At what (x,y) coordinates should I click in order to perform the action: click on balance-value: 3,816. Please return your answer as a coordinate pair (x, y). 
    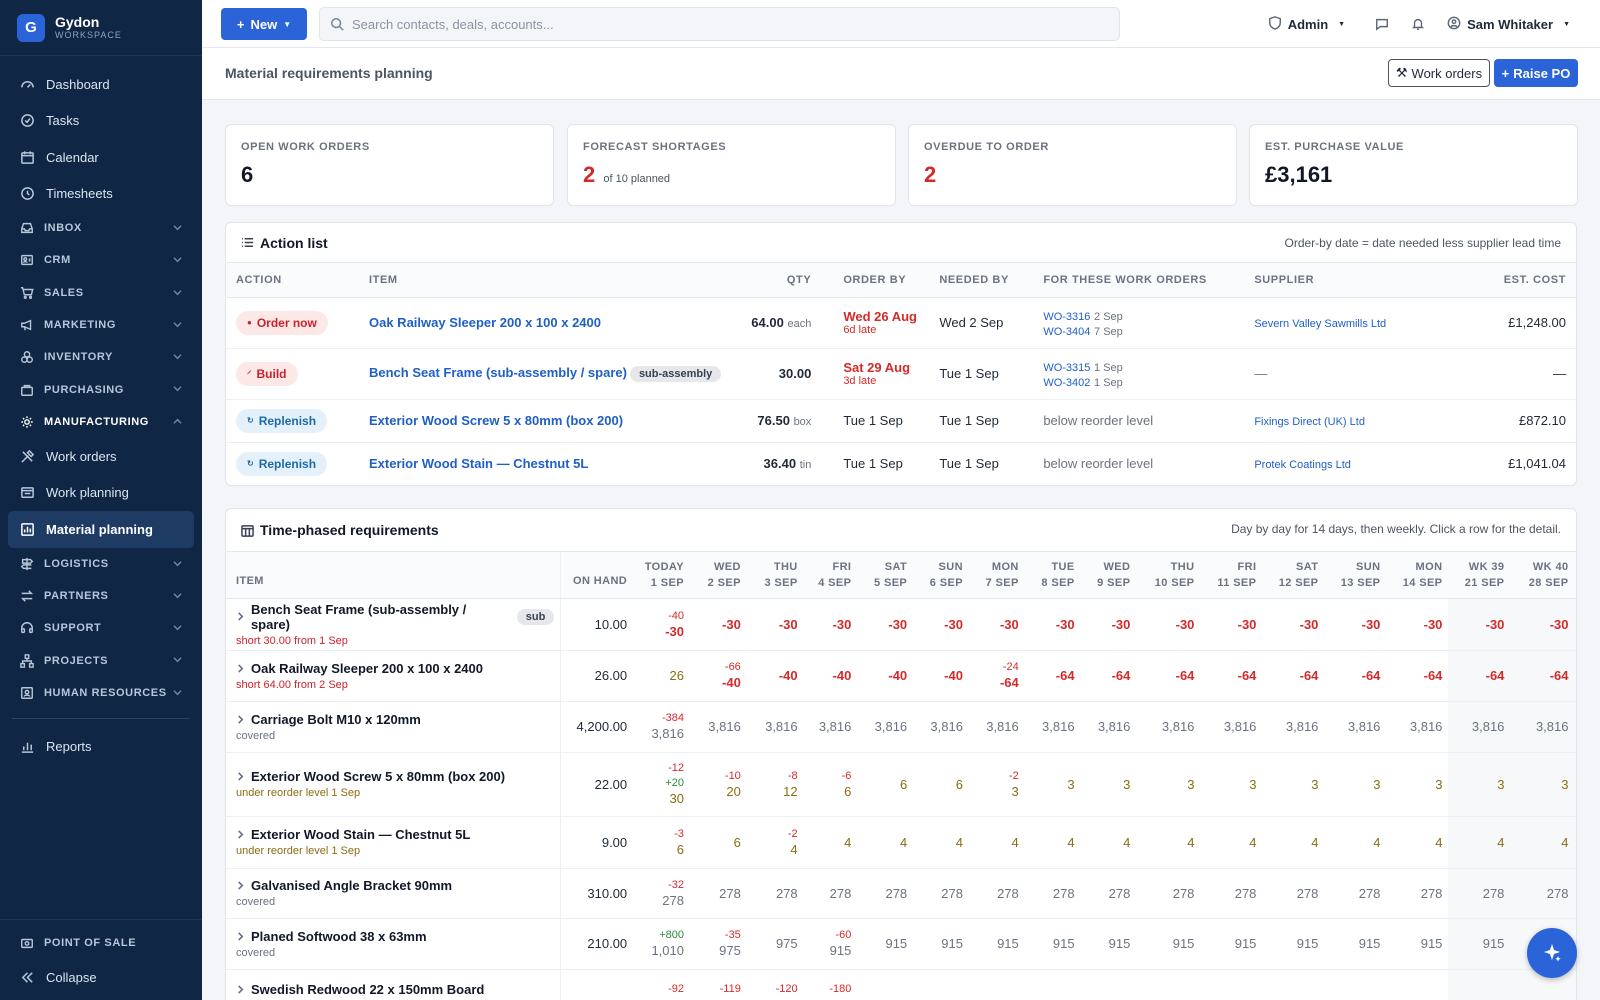
    Looking at the image, I should click on (1552, 726).